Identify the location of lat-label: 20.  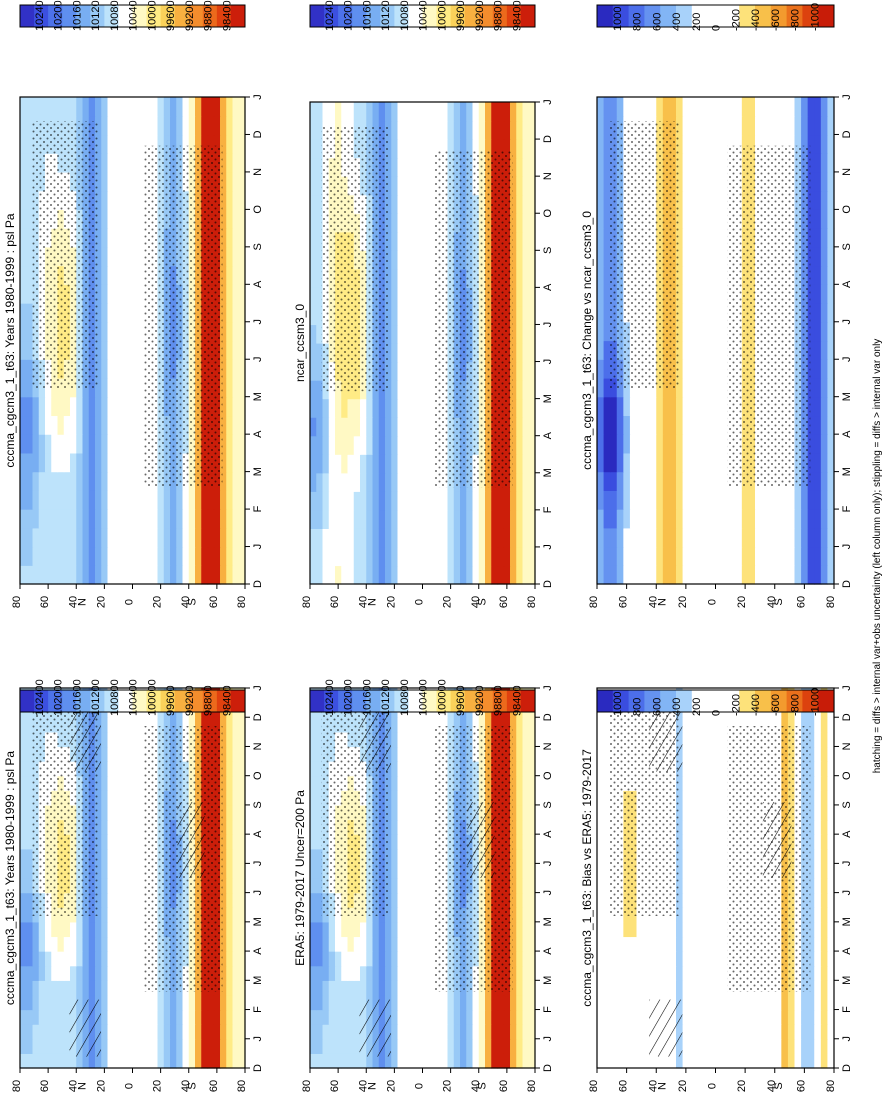
(158, 602).